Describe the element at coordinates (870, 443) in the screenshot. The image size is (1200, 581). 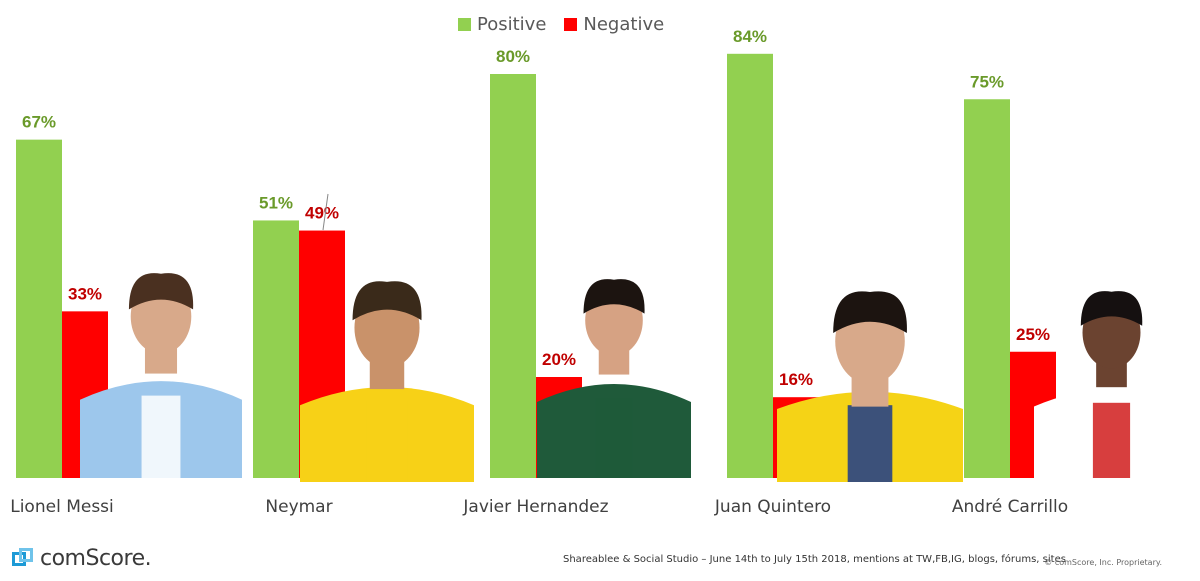
I see `quintero-photo-shirt-accent` at that location.